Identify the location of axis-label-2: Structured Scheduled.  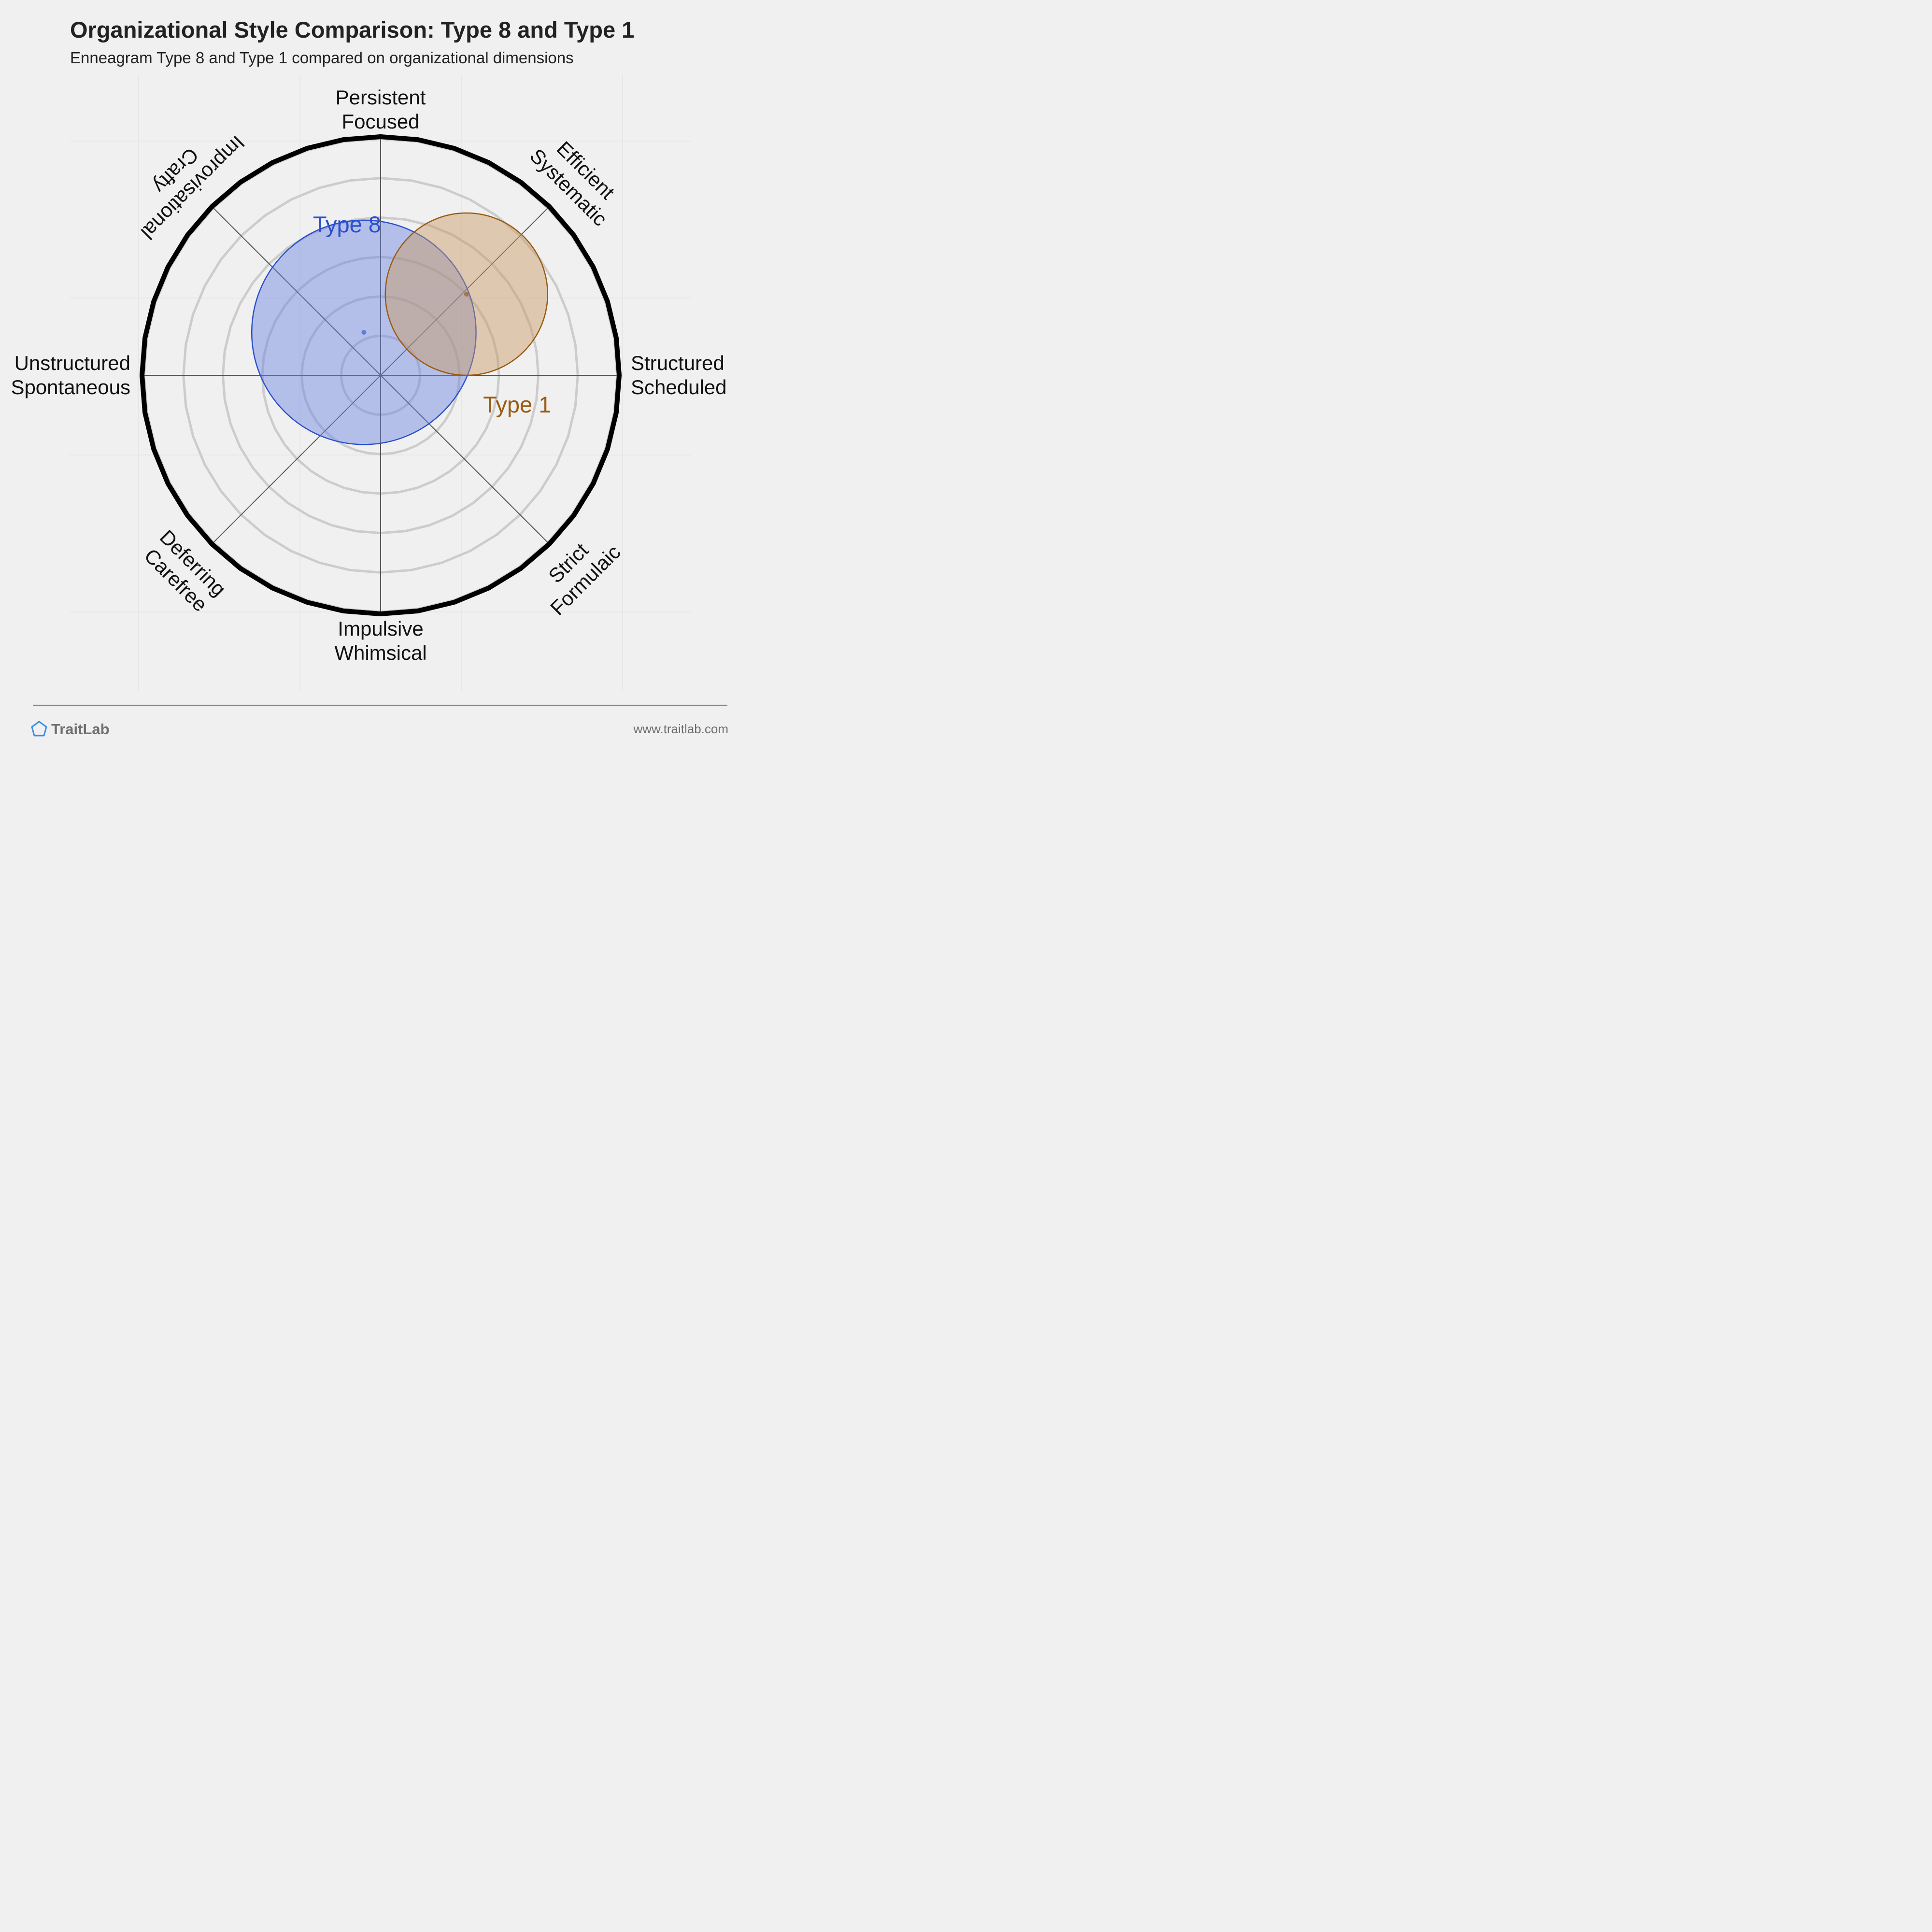
(679, 375).